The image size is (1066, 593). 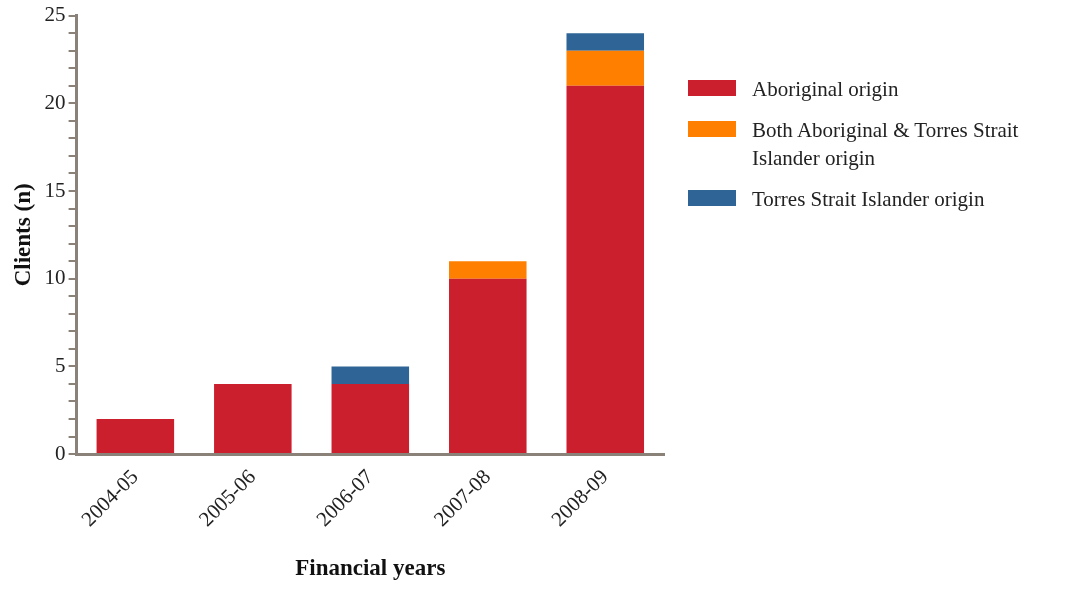 What do you see at coordinates (886, 144) in the screenshot?
I see `legend-label: Both Aboriginal & Torres Strait Islander origin` at bounding box center [886, 144].